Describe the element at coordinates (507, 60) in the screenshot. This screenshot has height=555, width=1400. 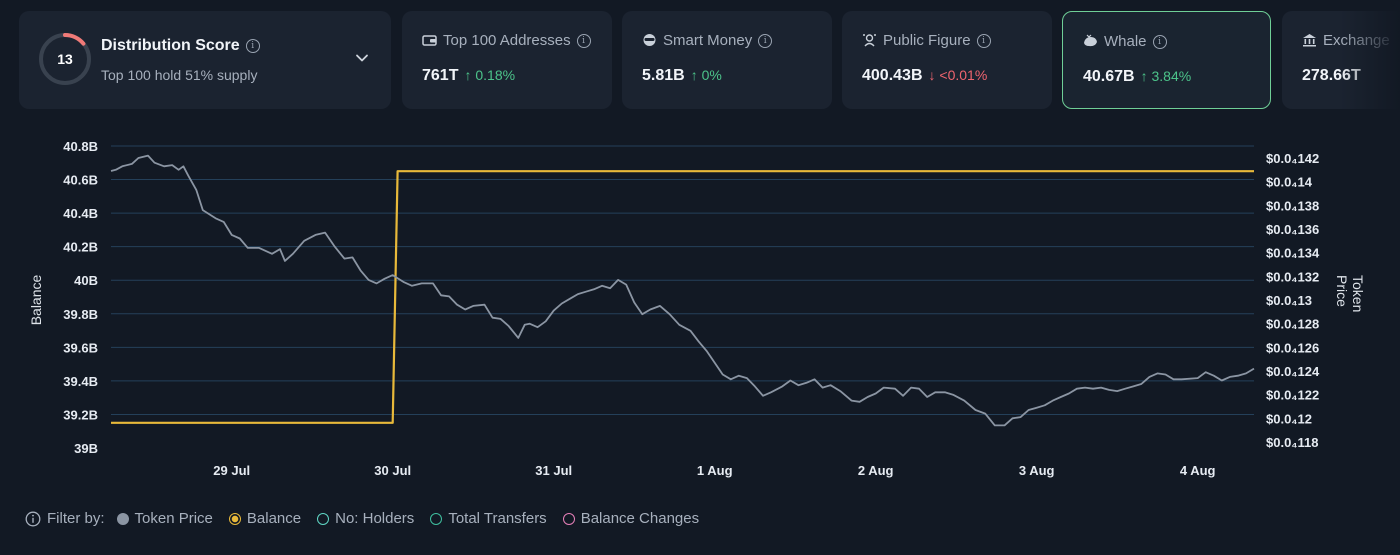
I see `metric-card-top100: Top 100 Addresses i 761T ↑ 0.18%` at that location.